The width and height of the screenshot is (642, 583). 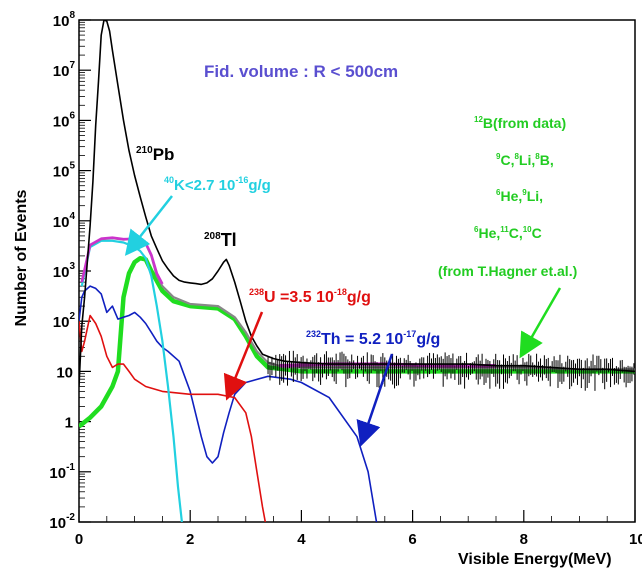 What do you see at coordinates (358, 529) in the screenshot?
I see `x-axis-ticks: 0 2 4 6 8 10` at bounding box center [358, 529].